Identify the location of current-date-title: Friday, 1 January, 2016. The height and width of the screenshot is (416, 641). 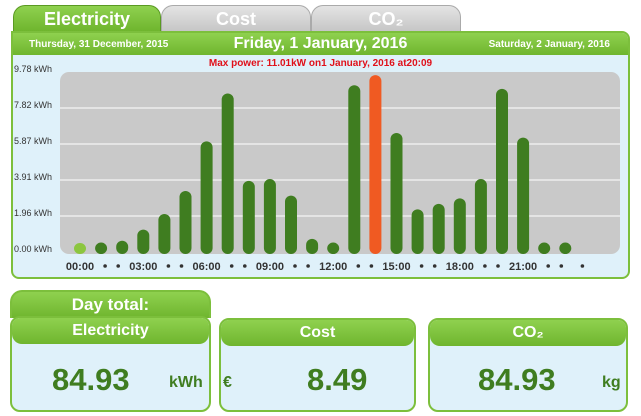
(320, 43).